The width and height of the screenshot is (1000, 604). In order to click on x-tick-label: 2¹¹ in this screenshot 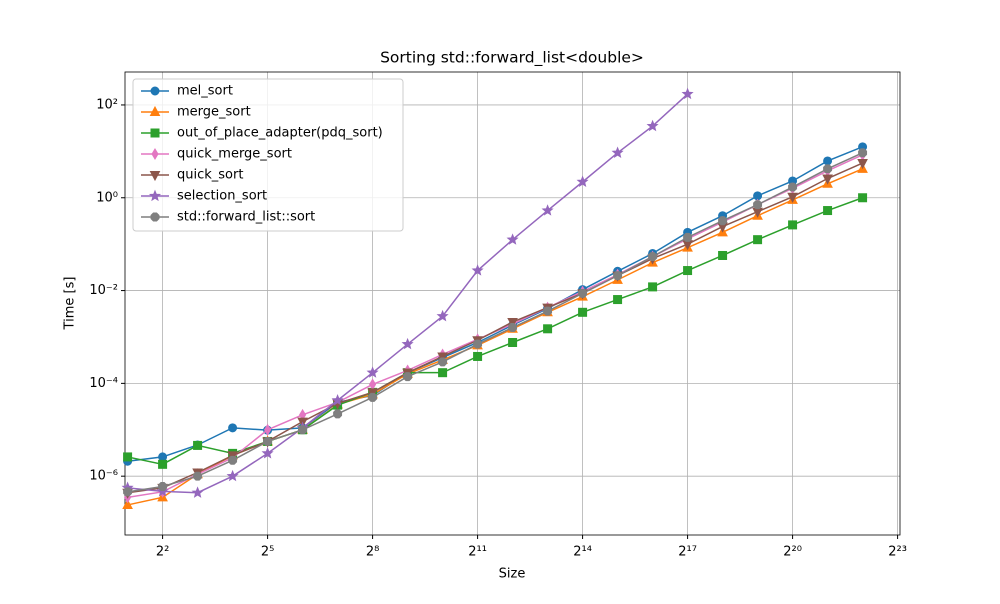, I will do `click(477, 552)`.